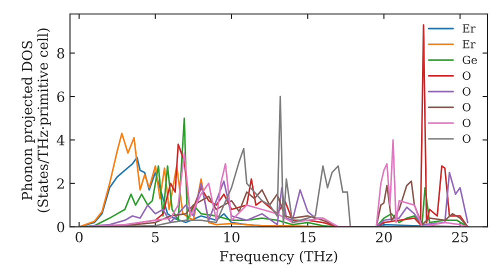 The width and height of the screenshot is (500, 280). What do you see at coordinates (60, 183) in the screenshot?
I see `y-tick-label: 2` at bounding box center [60, 183].